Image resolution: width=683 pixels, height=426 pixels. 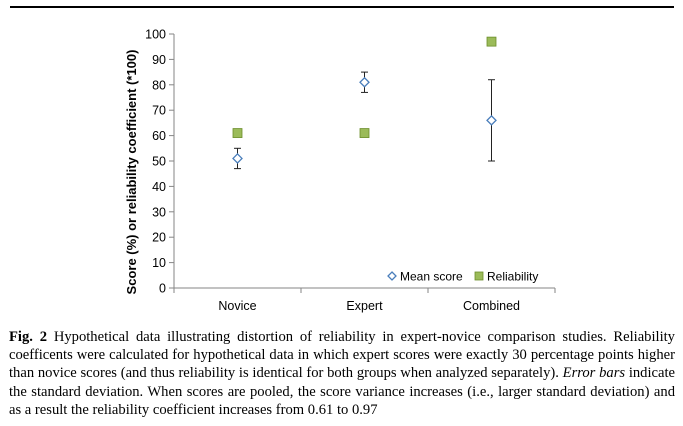 What do you see at coordinates (159, 136) in the screenshot?
I see `y-tick-label: 60` at bounding box center [159, 136].